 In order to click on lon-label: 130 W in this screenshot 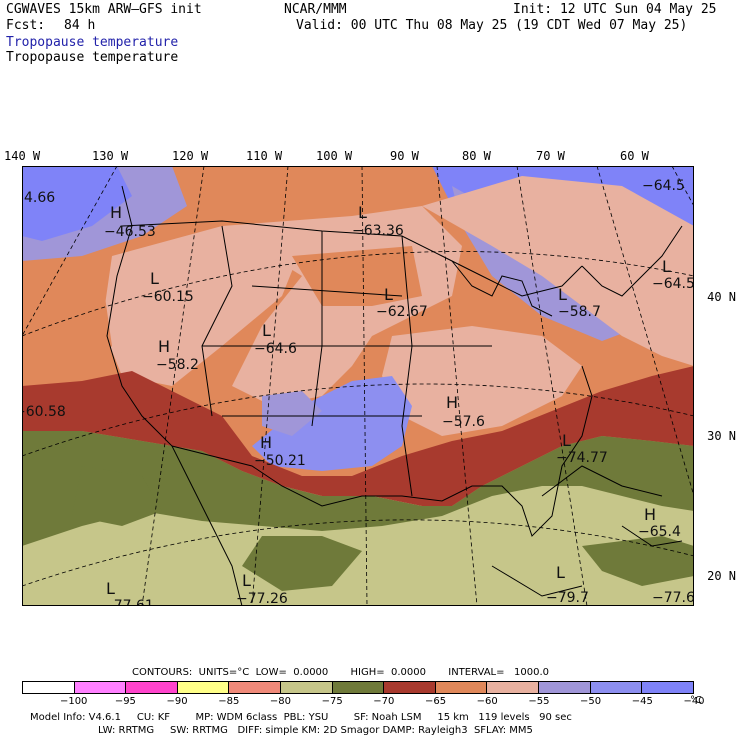, I will do `click(110, 156)`.